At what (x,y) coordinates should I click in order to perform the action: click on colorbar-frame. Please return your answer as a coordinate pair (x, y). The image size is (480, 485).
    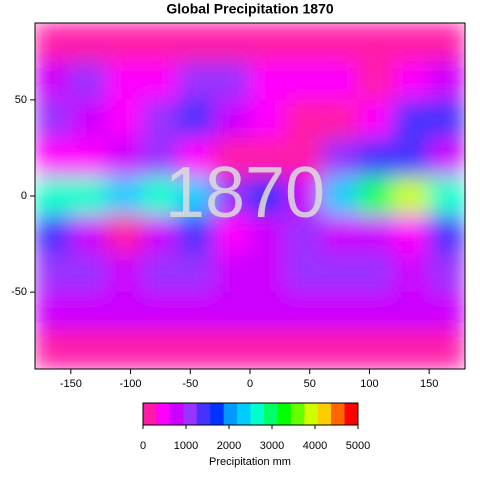
    Looking at the image, I should click on (250, 414).